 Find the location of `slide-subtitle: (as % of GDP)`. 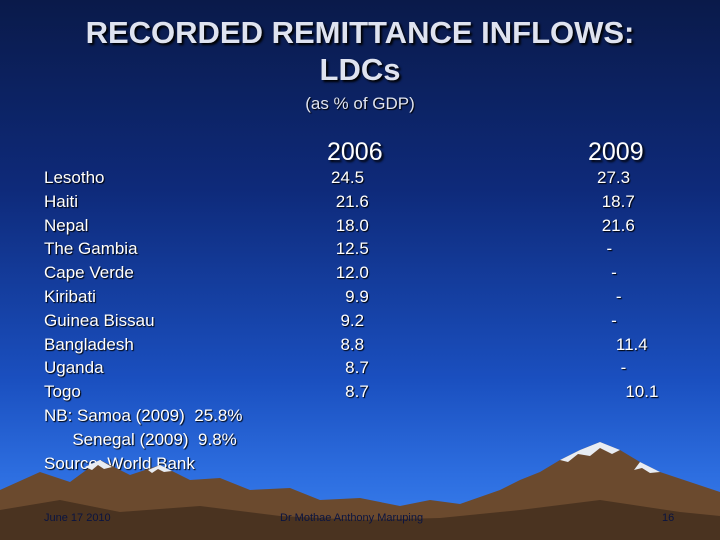

slide-subtitle: (as % of GDP) is located at coordinates (360, 103).